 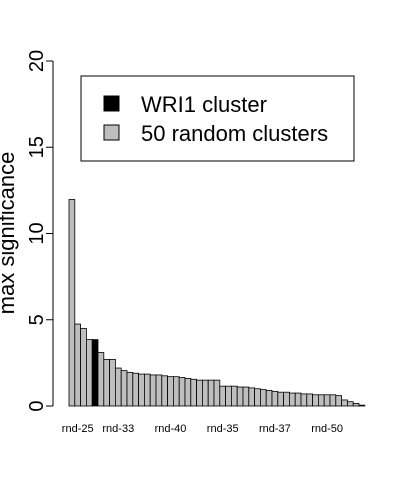 I want to click on legend-label-wri1: WRI1 cluster, so click(x=204, y=104).